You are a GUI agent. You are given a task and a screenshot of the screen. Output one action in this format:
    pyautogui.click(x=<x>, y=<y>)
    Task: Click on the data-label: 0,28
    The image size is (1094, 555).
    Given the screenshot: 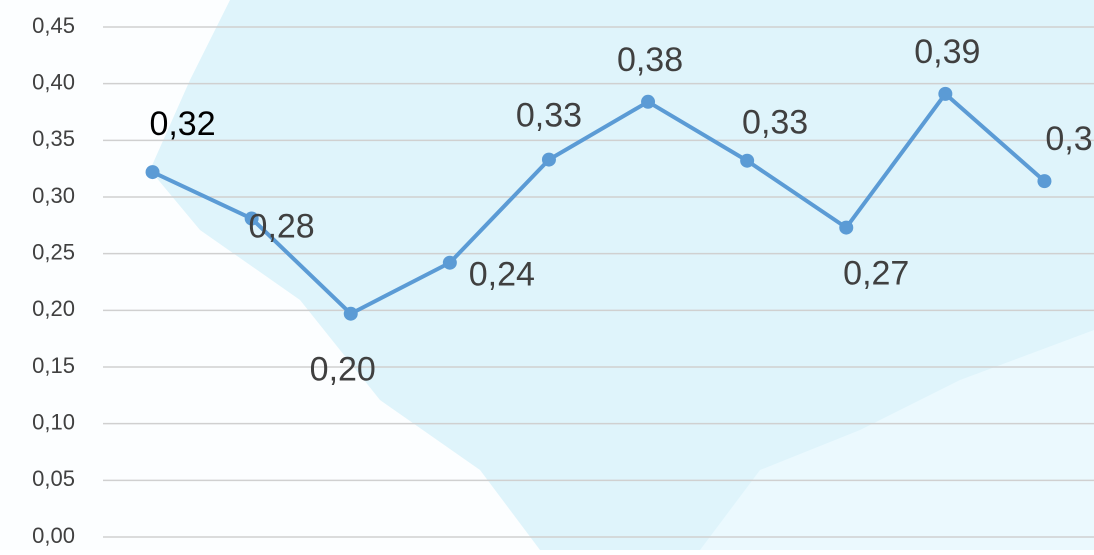 What is the action you would take?
    pyautogui.click(x=282, y=227)
    